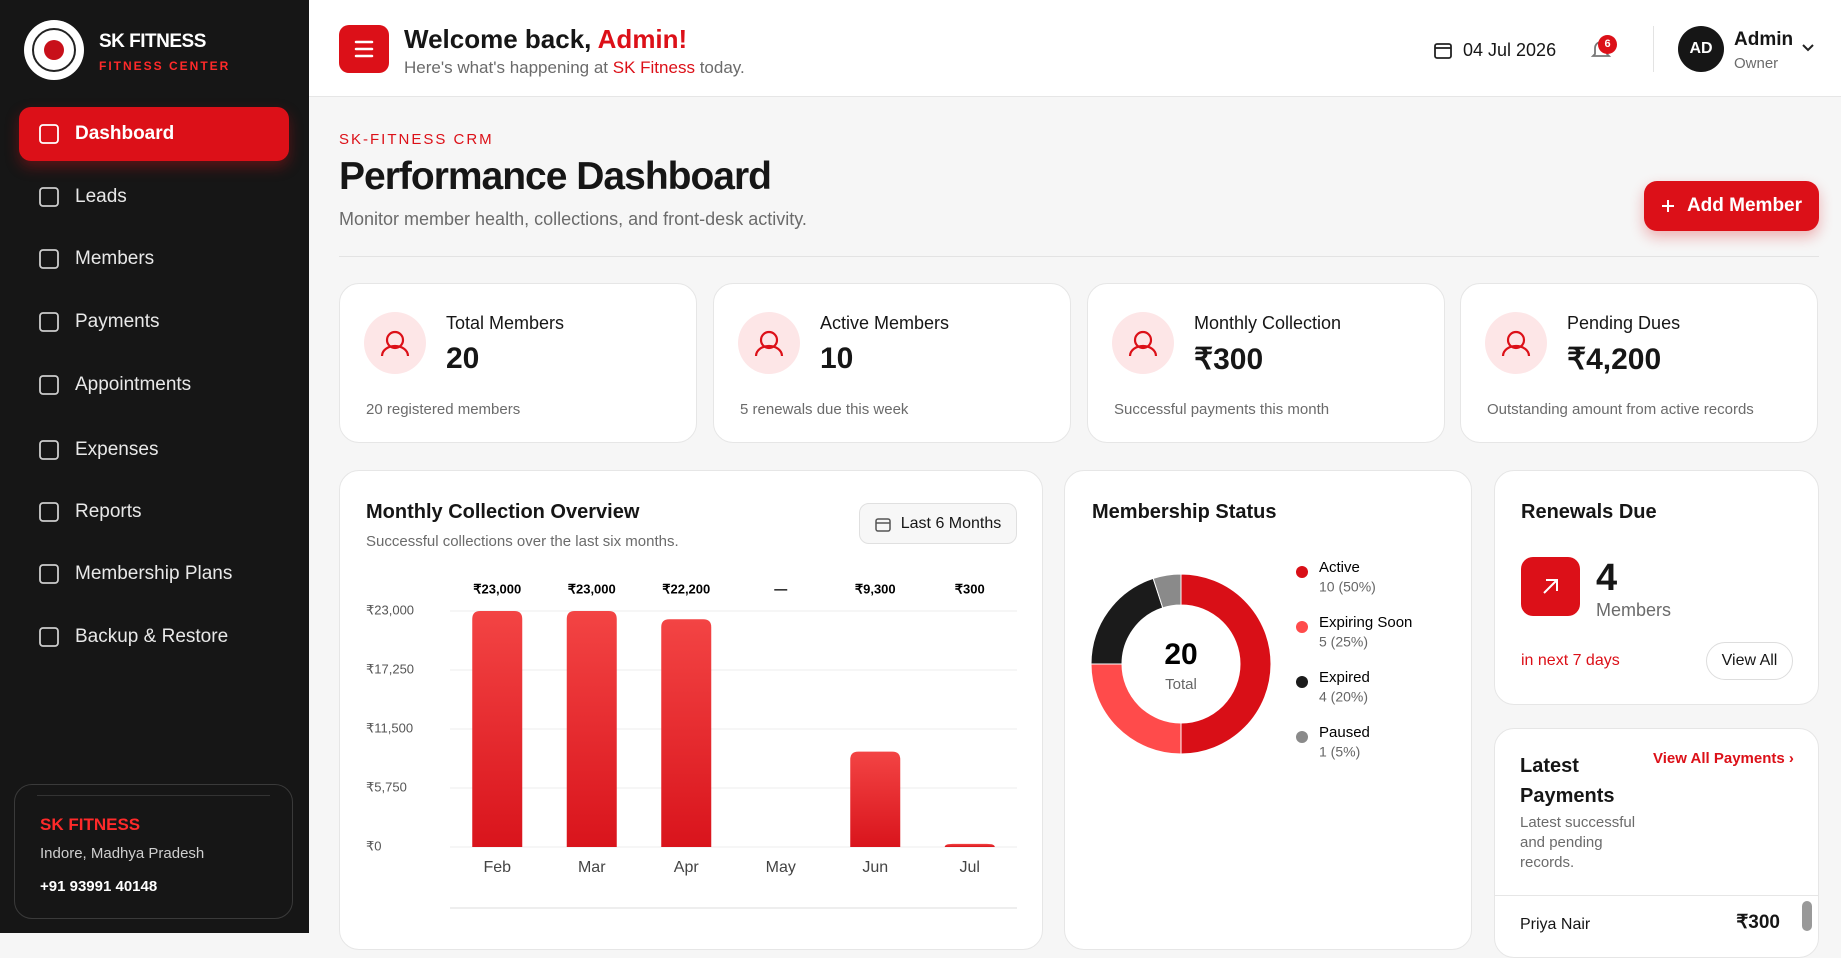 The image size is (1841, 958). What do you see at coordinates (1567, 781) in the screenshot?
I see `card-title: Latest Payments` at bounding box center [1567, 781].